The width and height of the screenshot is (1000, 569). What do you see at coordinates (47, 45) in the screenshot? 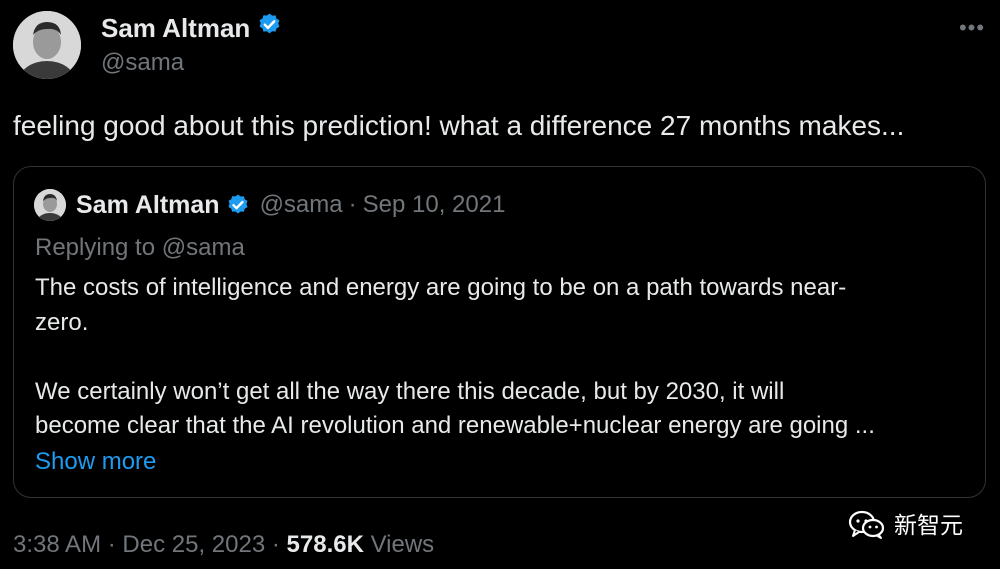
I see `author-avatar` at bounding box center [47, 45].